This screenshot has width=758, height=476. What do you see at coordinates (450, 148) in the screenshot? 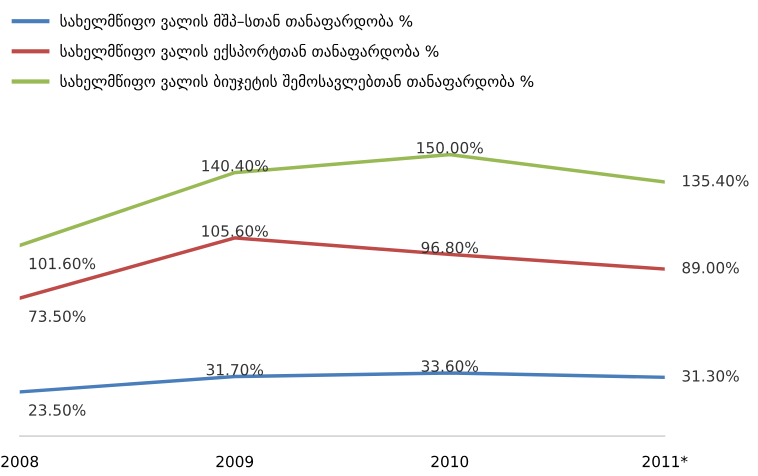
I see `data-label: 150.00%` at bounding box center [450, 148].